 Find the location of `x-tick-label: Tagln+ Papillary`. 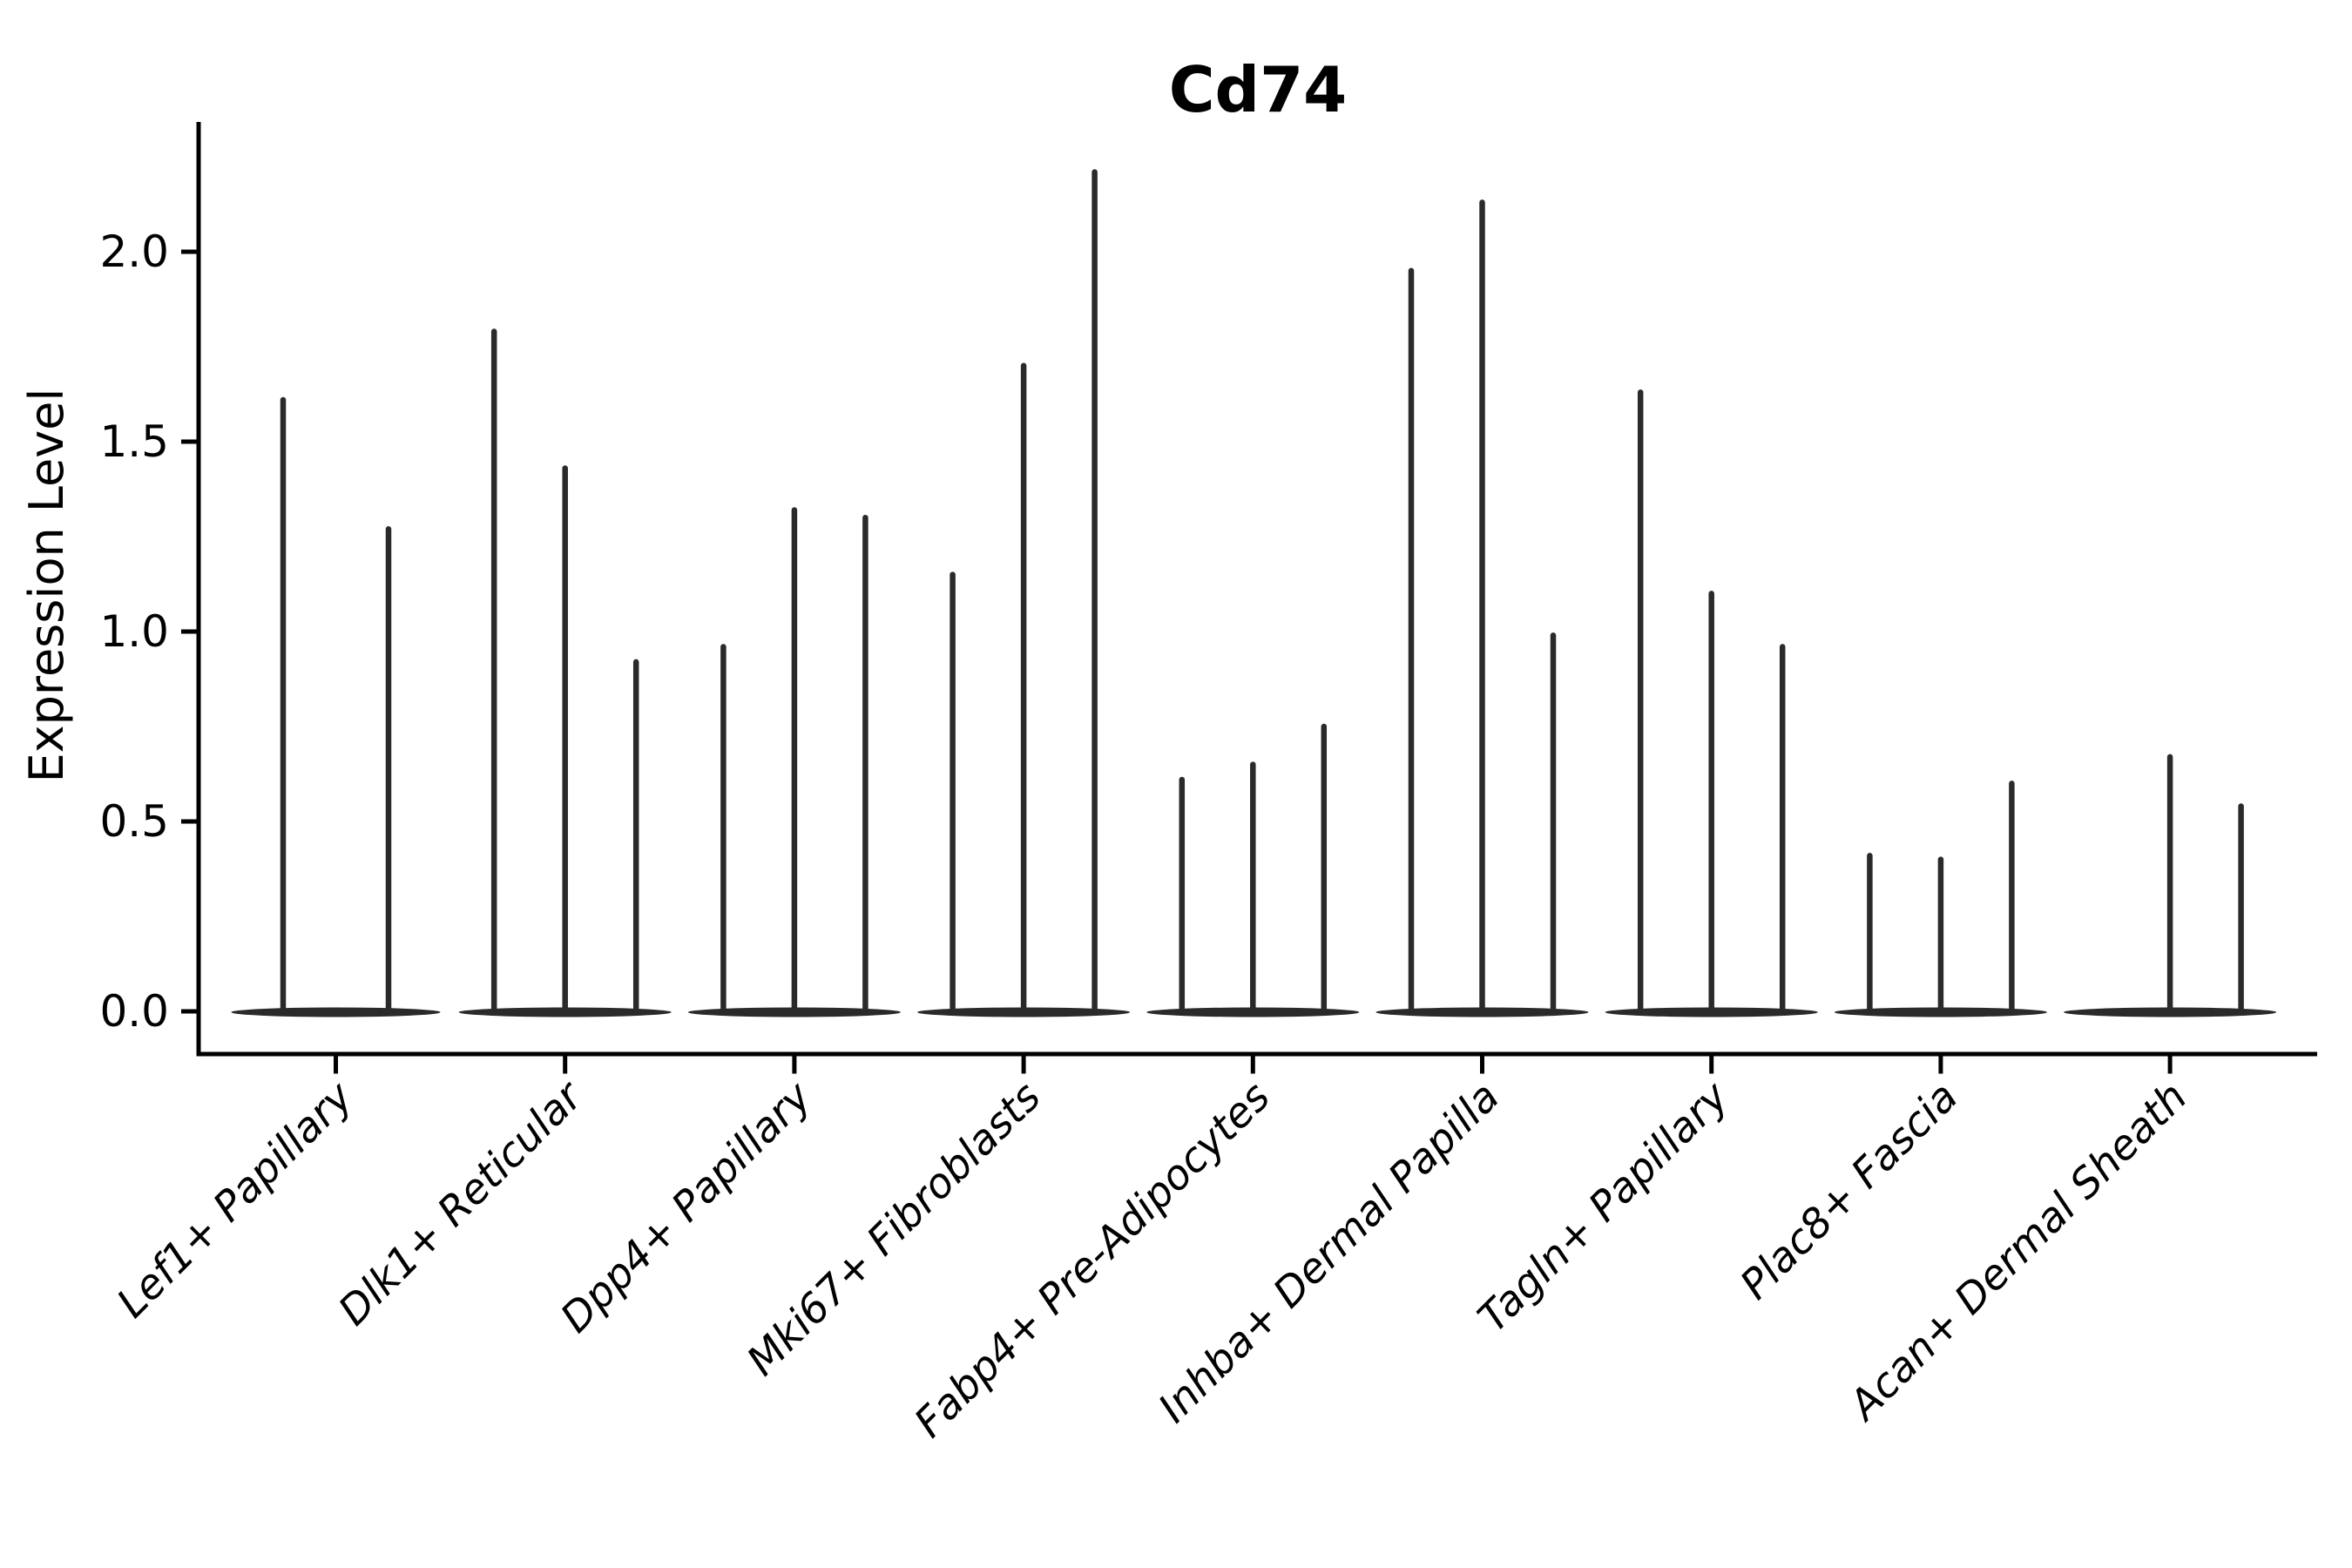

x-tick-label: Tagln+ Papillary is located at coordinates (1604, 1207).